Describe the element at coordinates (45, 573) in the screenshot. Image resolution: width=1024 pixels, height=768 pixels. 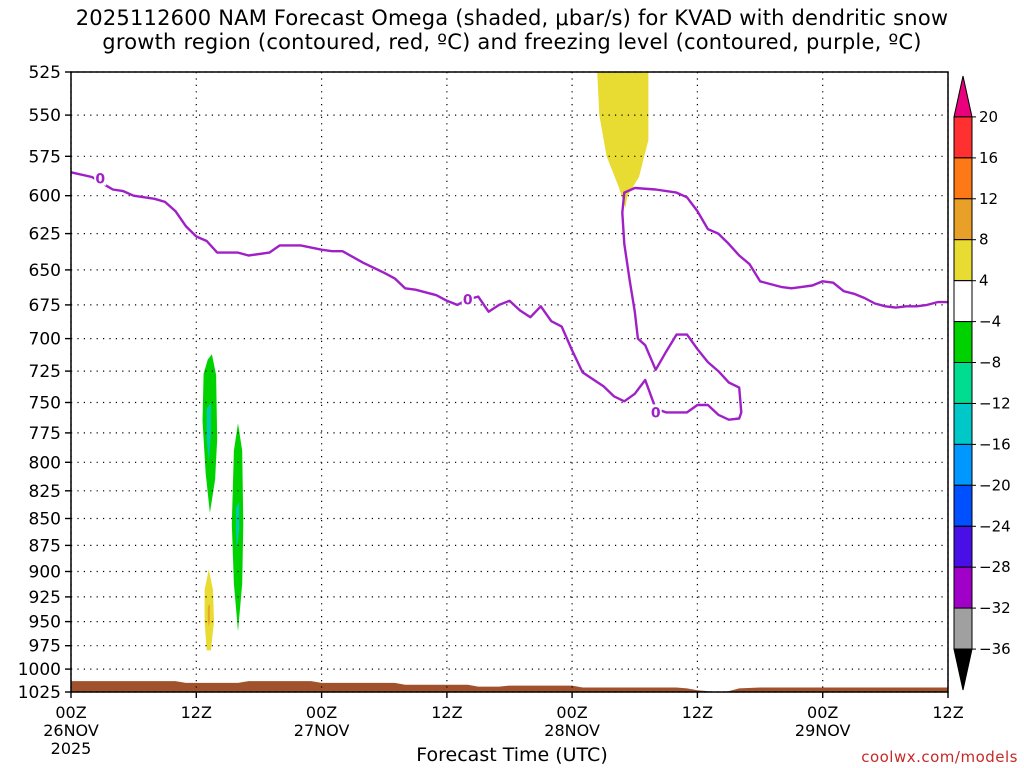
I see `y-tick-label-900: 900` at that location.